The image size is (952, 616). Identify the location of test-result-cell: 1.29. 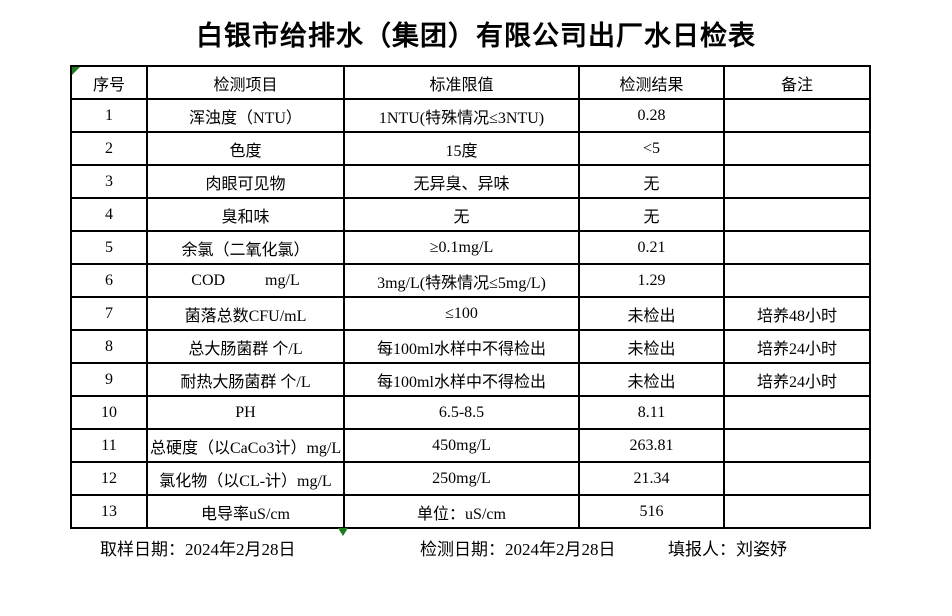
(651, 280).